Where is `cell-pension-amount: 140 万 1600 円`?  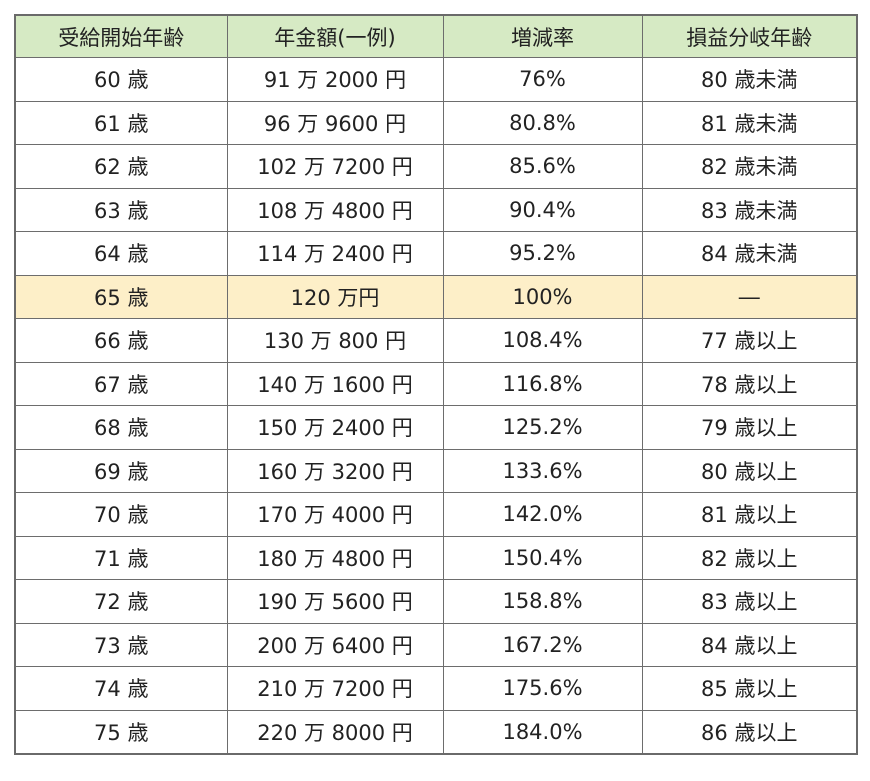
cell-pension-amount: 140 万 1600 円 is located at coordinates (335, 383).